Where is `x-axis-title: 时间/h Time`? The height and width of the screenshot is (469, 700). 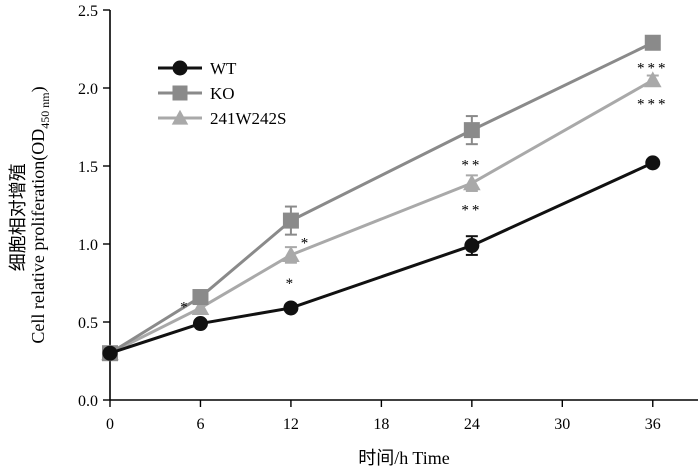
x-axis-title: 时间/h Time is located at coordinates (404, 458).